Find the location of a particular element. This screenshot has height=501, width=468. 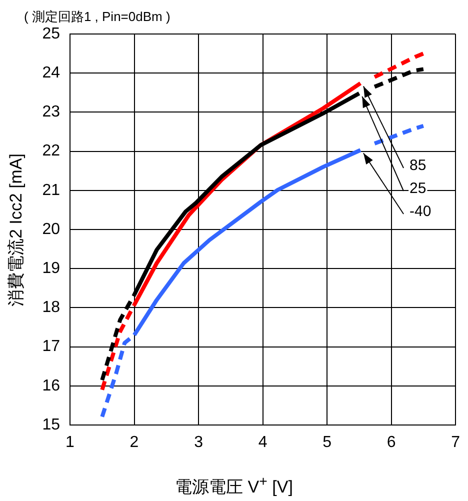

y-tick-label: 18 is located at coordinates (51, 307).